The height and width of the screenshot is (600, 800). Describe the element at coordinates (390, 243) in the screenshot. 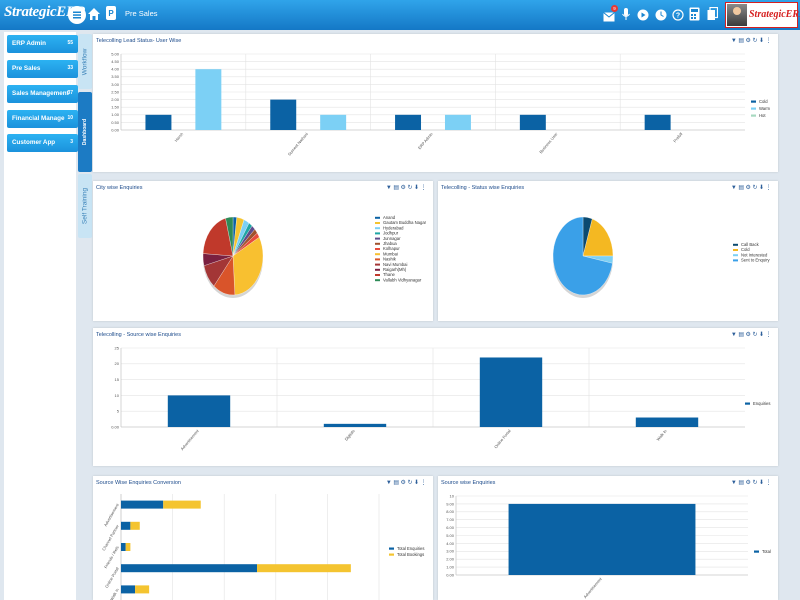

I see `legend-entry: Jhabua` at that location.